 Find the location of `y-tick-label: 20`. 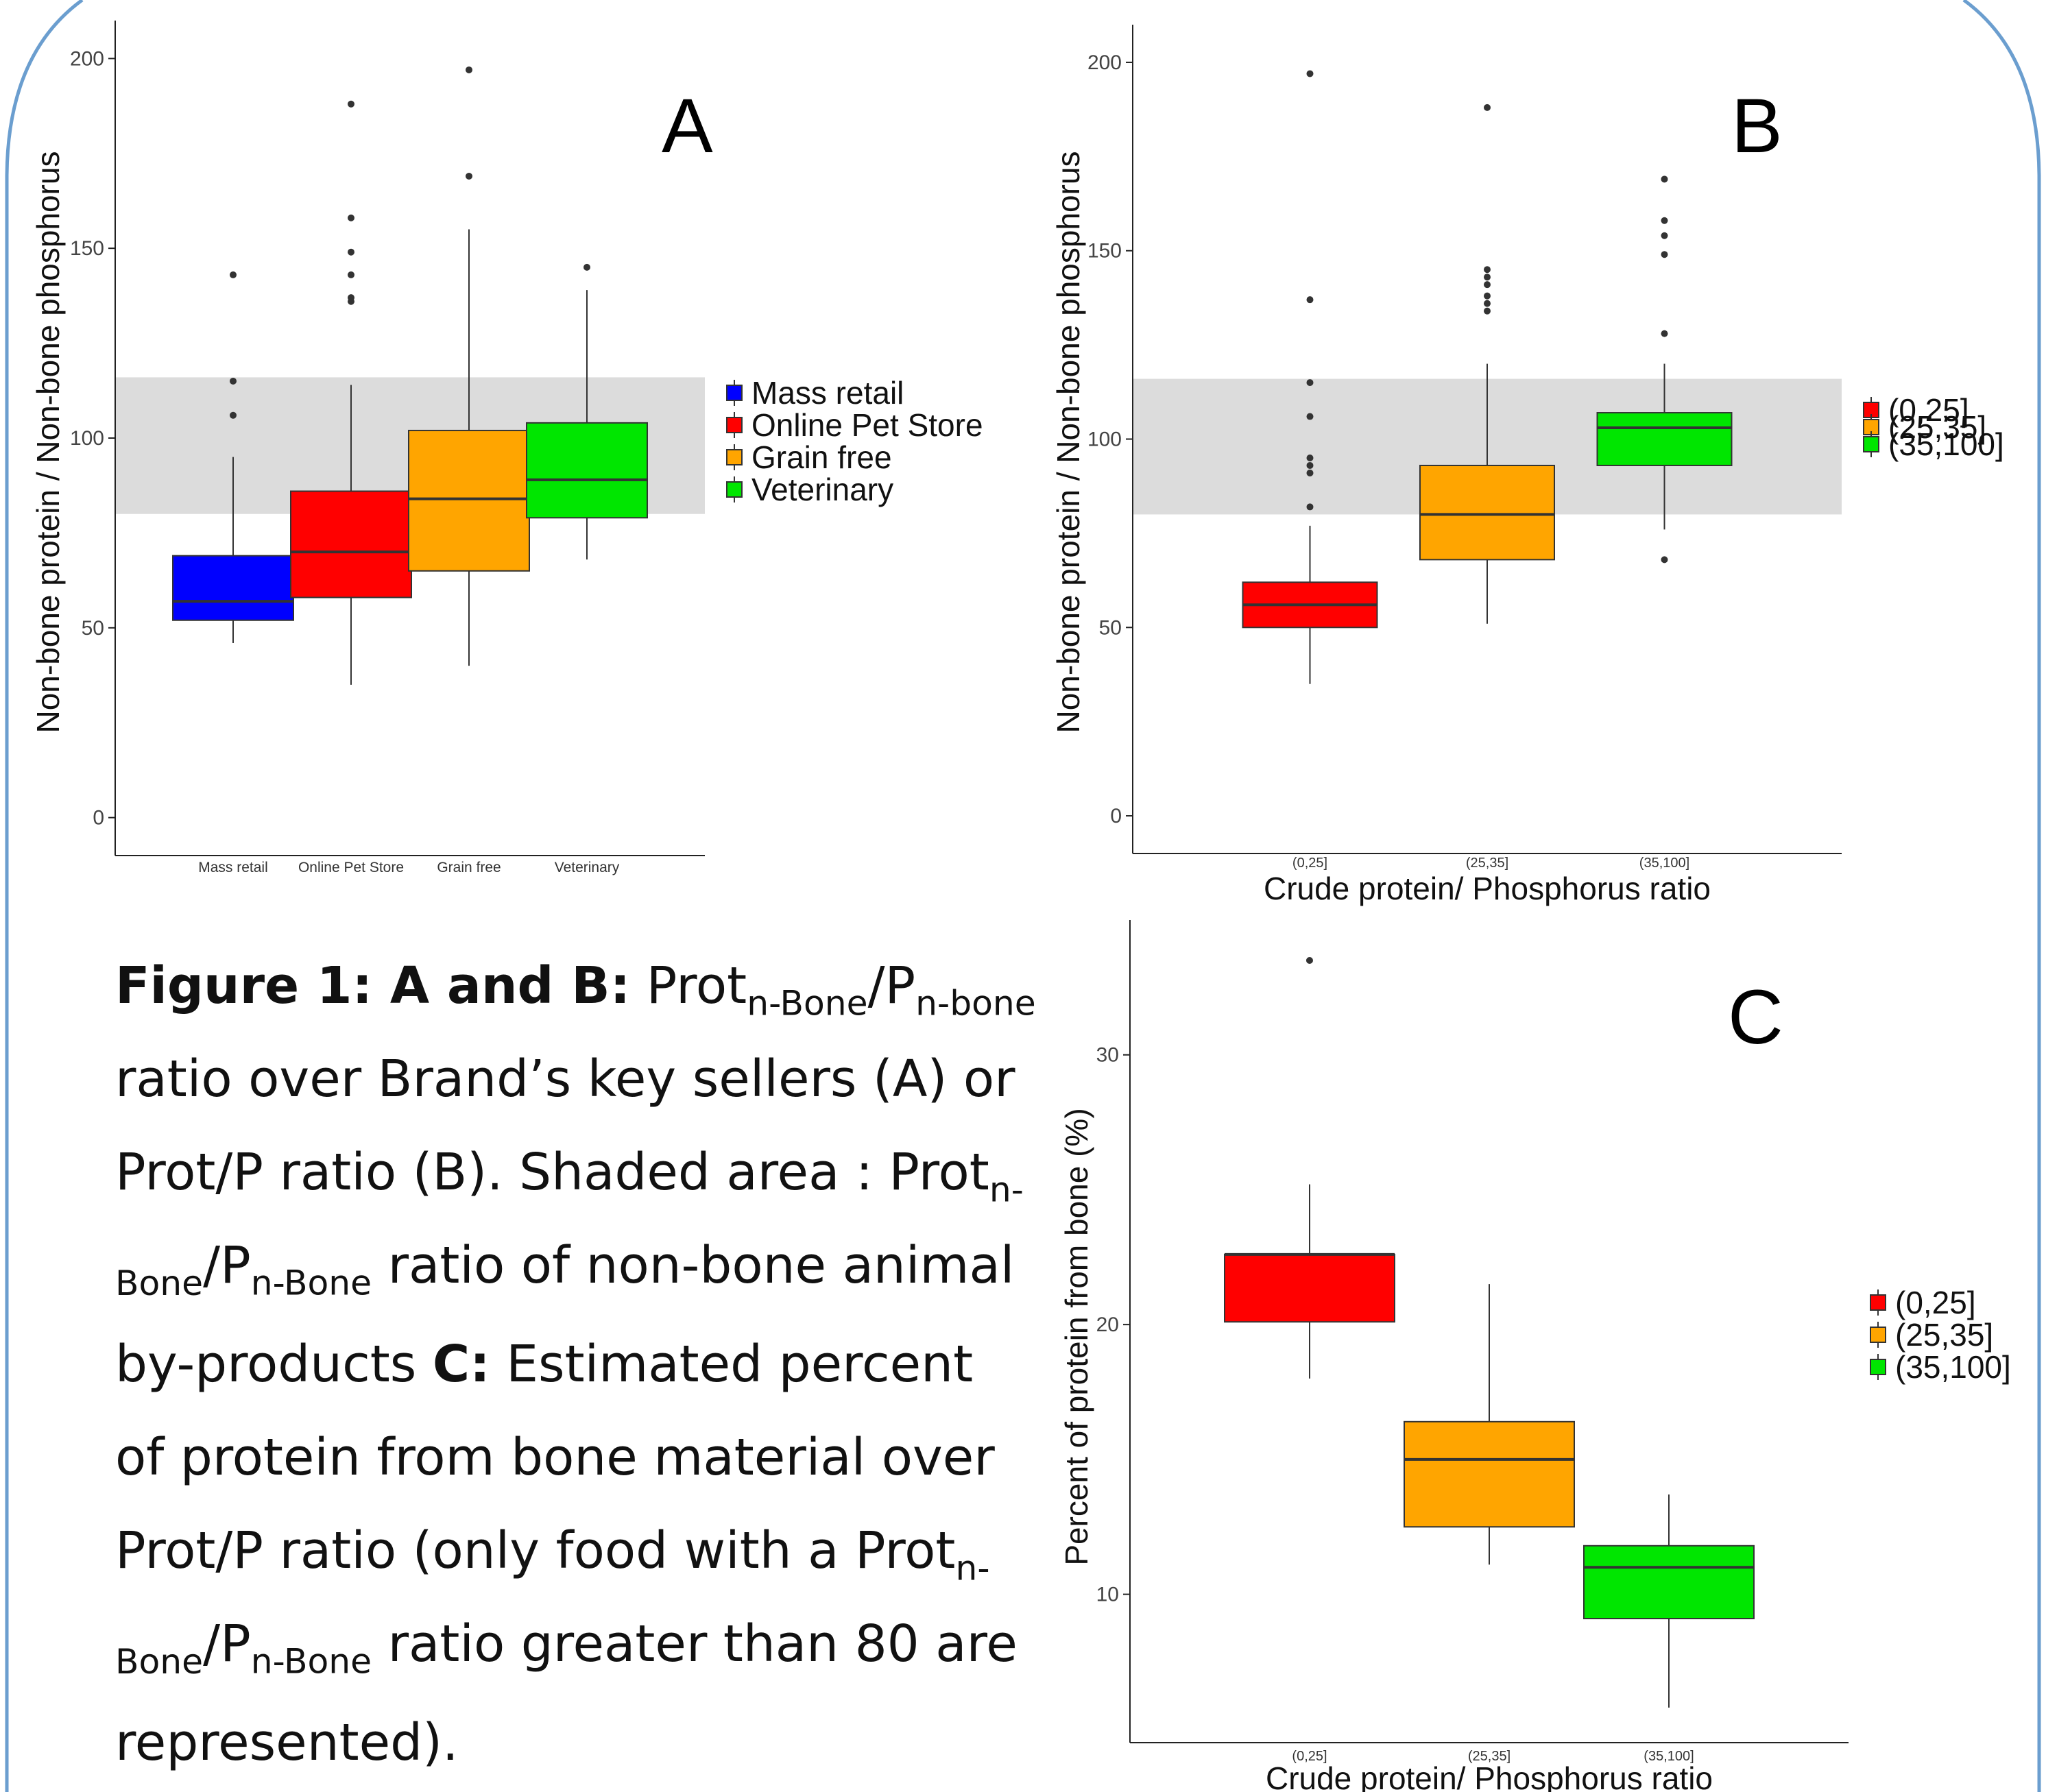

y-tick-label: 20 is located at coordinates (1107, 1325).